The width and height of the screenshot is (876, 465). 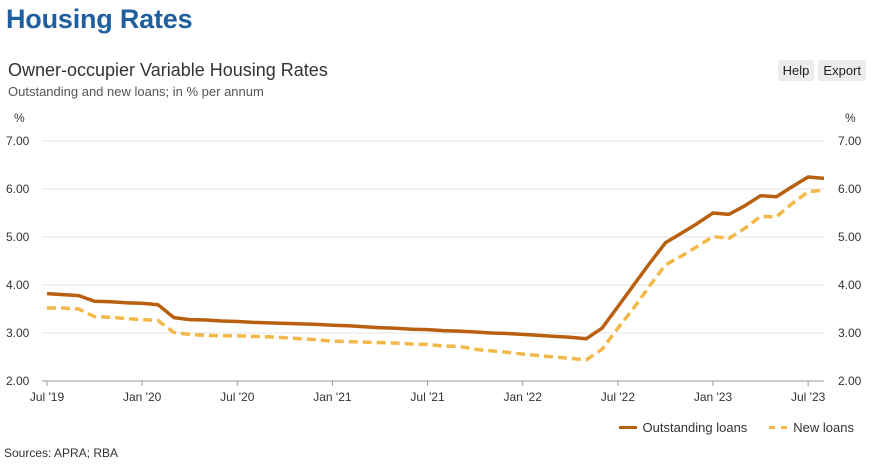 I want to click on y-tick-label-left: 5.00, so click(x=18, y=237).